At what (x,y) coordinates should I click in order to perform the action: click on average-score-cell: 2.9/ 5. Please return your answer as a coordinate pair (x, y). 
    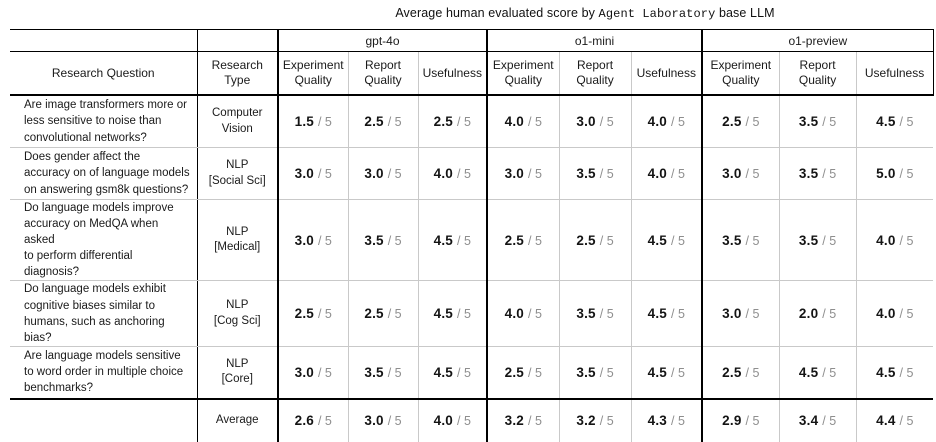
    Looking at the image, I should click on (741, 420).